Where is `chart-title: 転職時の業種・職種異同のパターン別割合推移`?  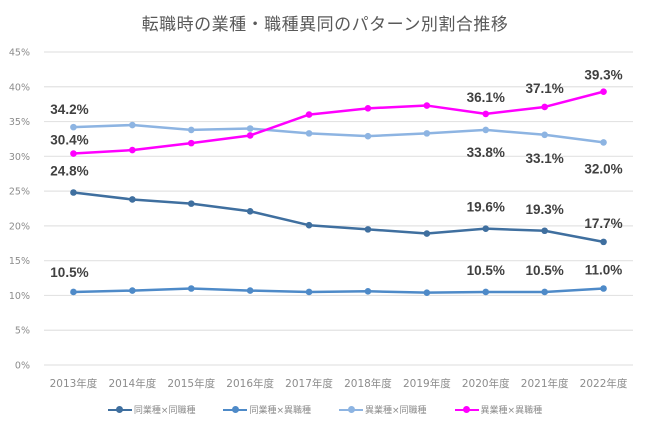
chart-title: 転職時の業種・職種異同のパターン別割合推移 is located at coordinates (325, 25).